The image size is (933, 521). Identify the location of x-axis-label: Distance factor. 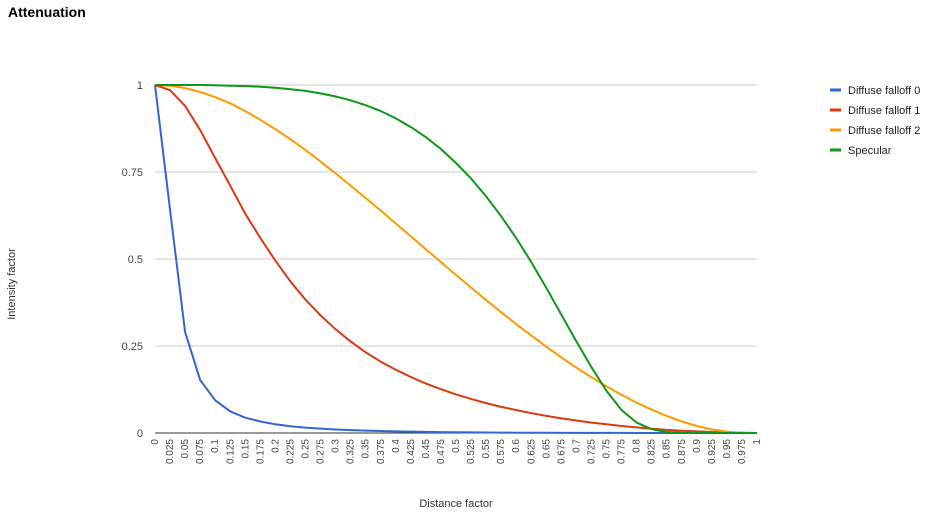
(456, 504).